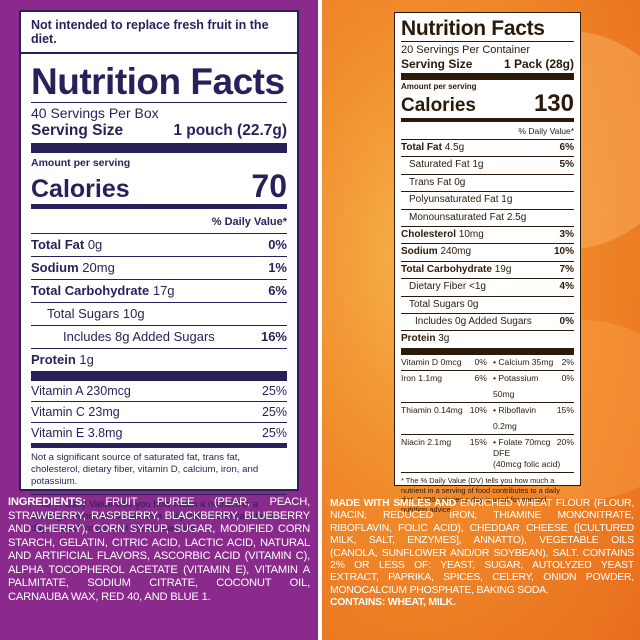  I want to click on right-servings: 20 Servings Per Container, so click(466, 50).